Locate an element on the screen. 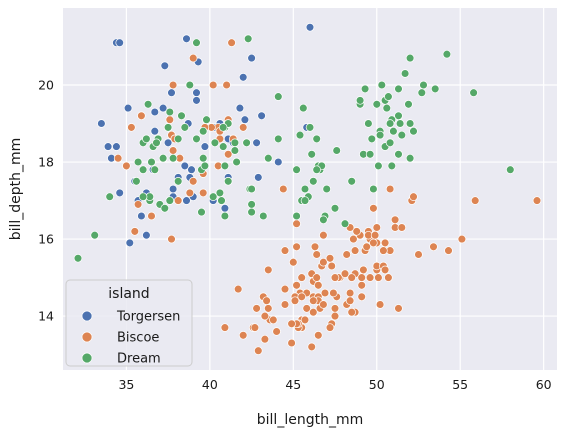 This screenshot has height=437, width=567. legend-label: Torgersen is located at coordinates (148, 317).